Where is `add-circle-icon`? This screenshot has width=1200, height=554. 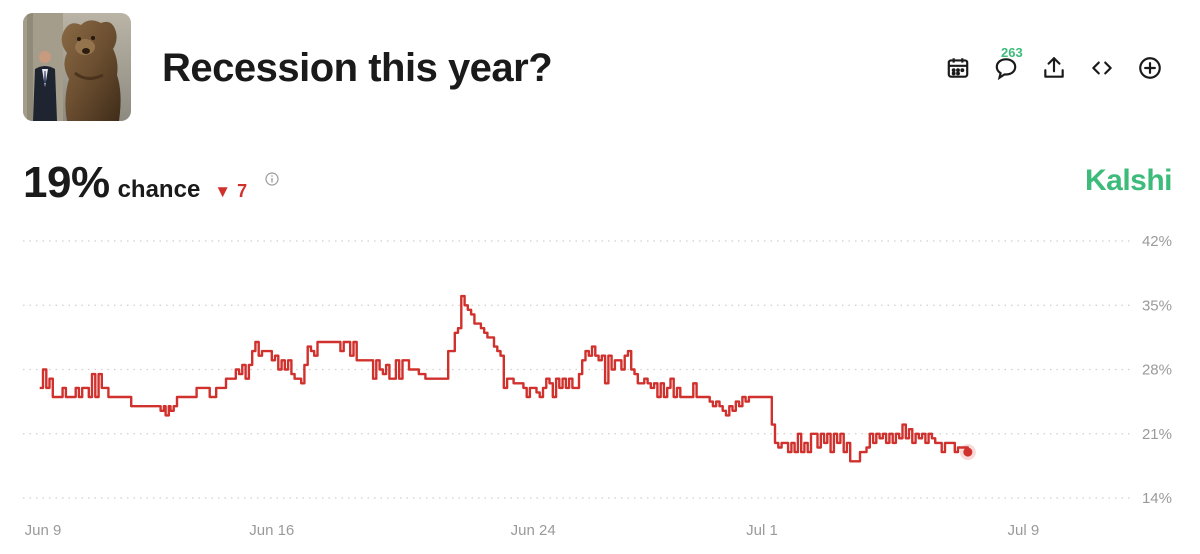
add-circle-icon is located at coordinates (1150, 68).